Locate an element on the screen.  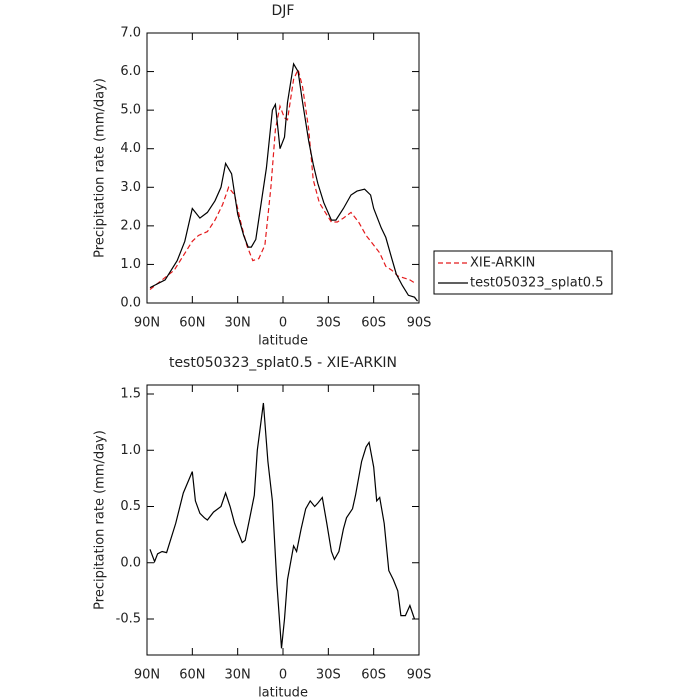
legend-label: test050323_splat0.5 is located at coordinates (536, 283).